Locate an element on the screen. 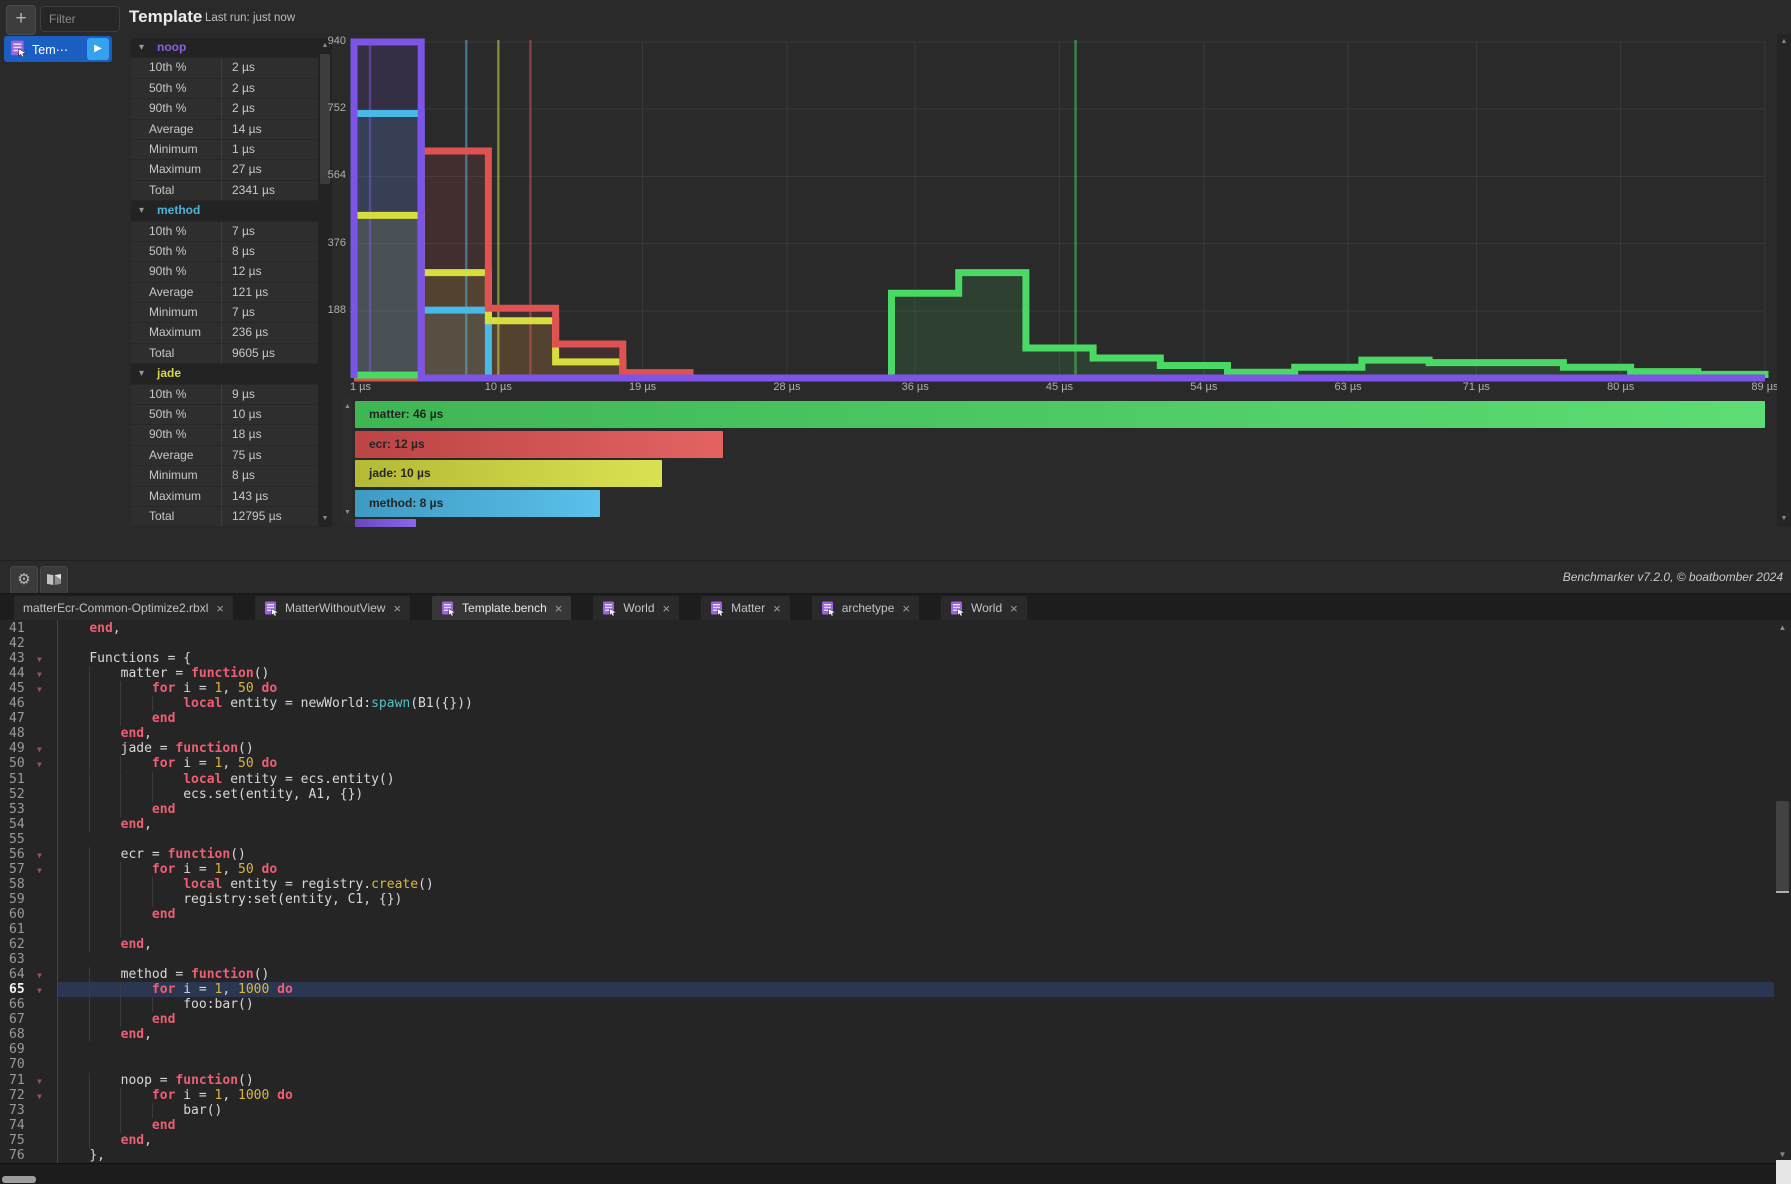 The width and height of the screenshot is (1791, 1184). code-token: Functions = { is located at coordinates (140, 659).